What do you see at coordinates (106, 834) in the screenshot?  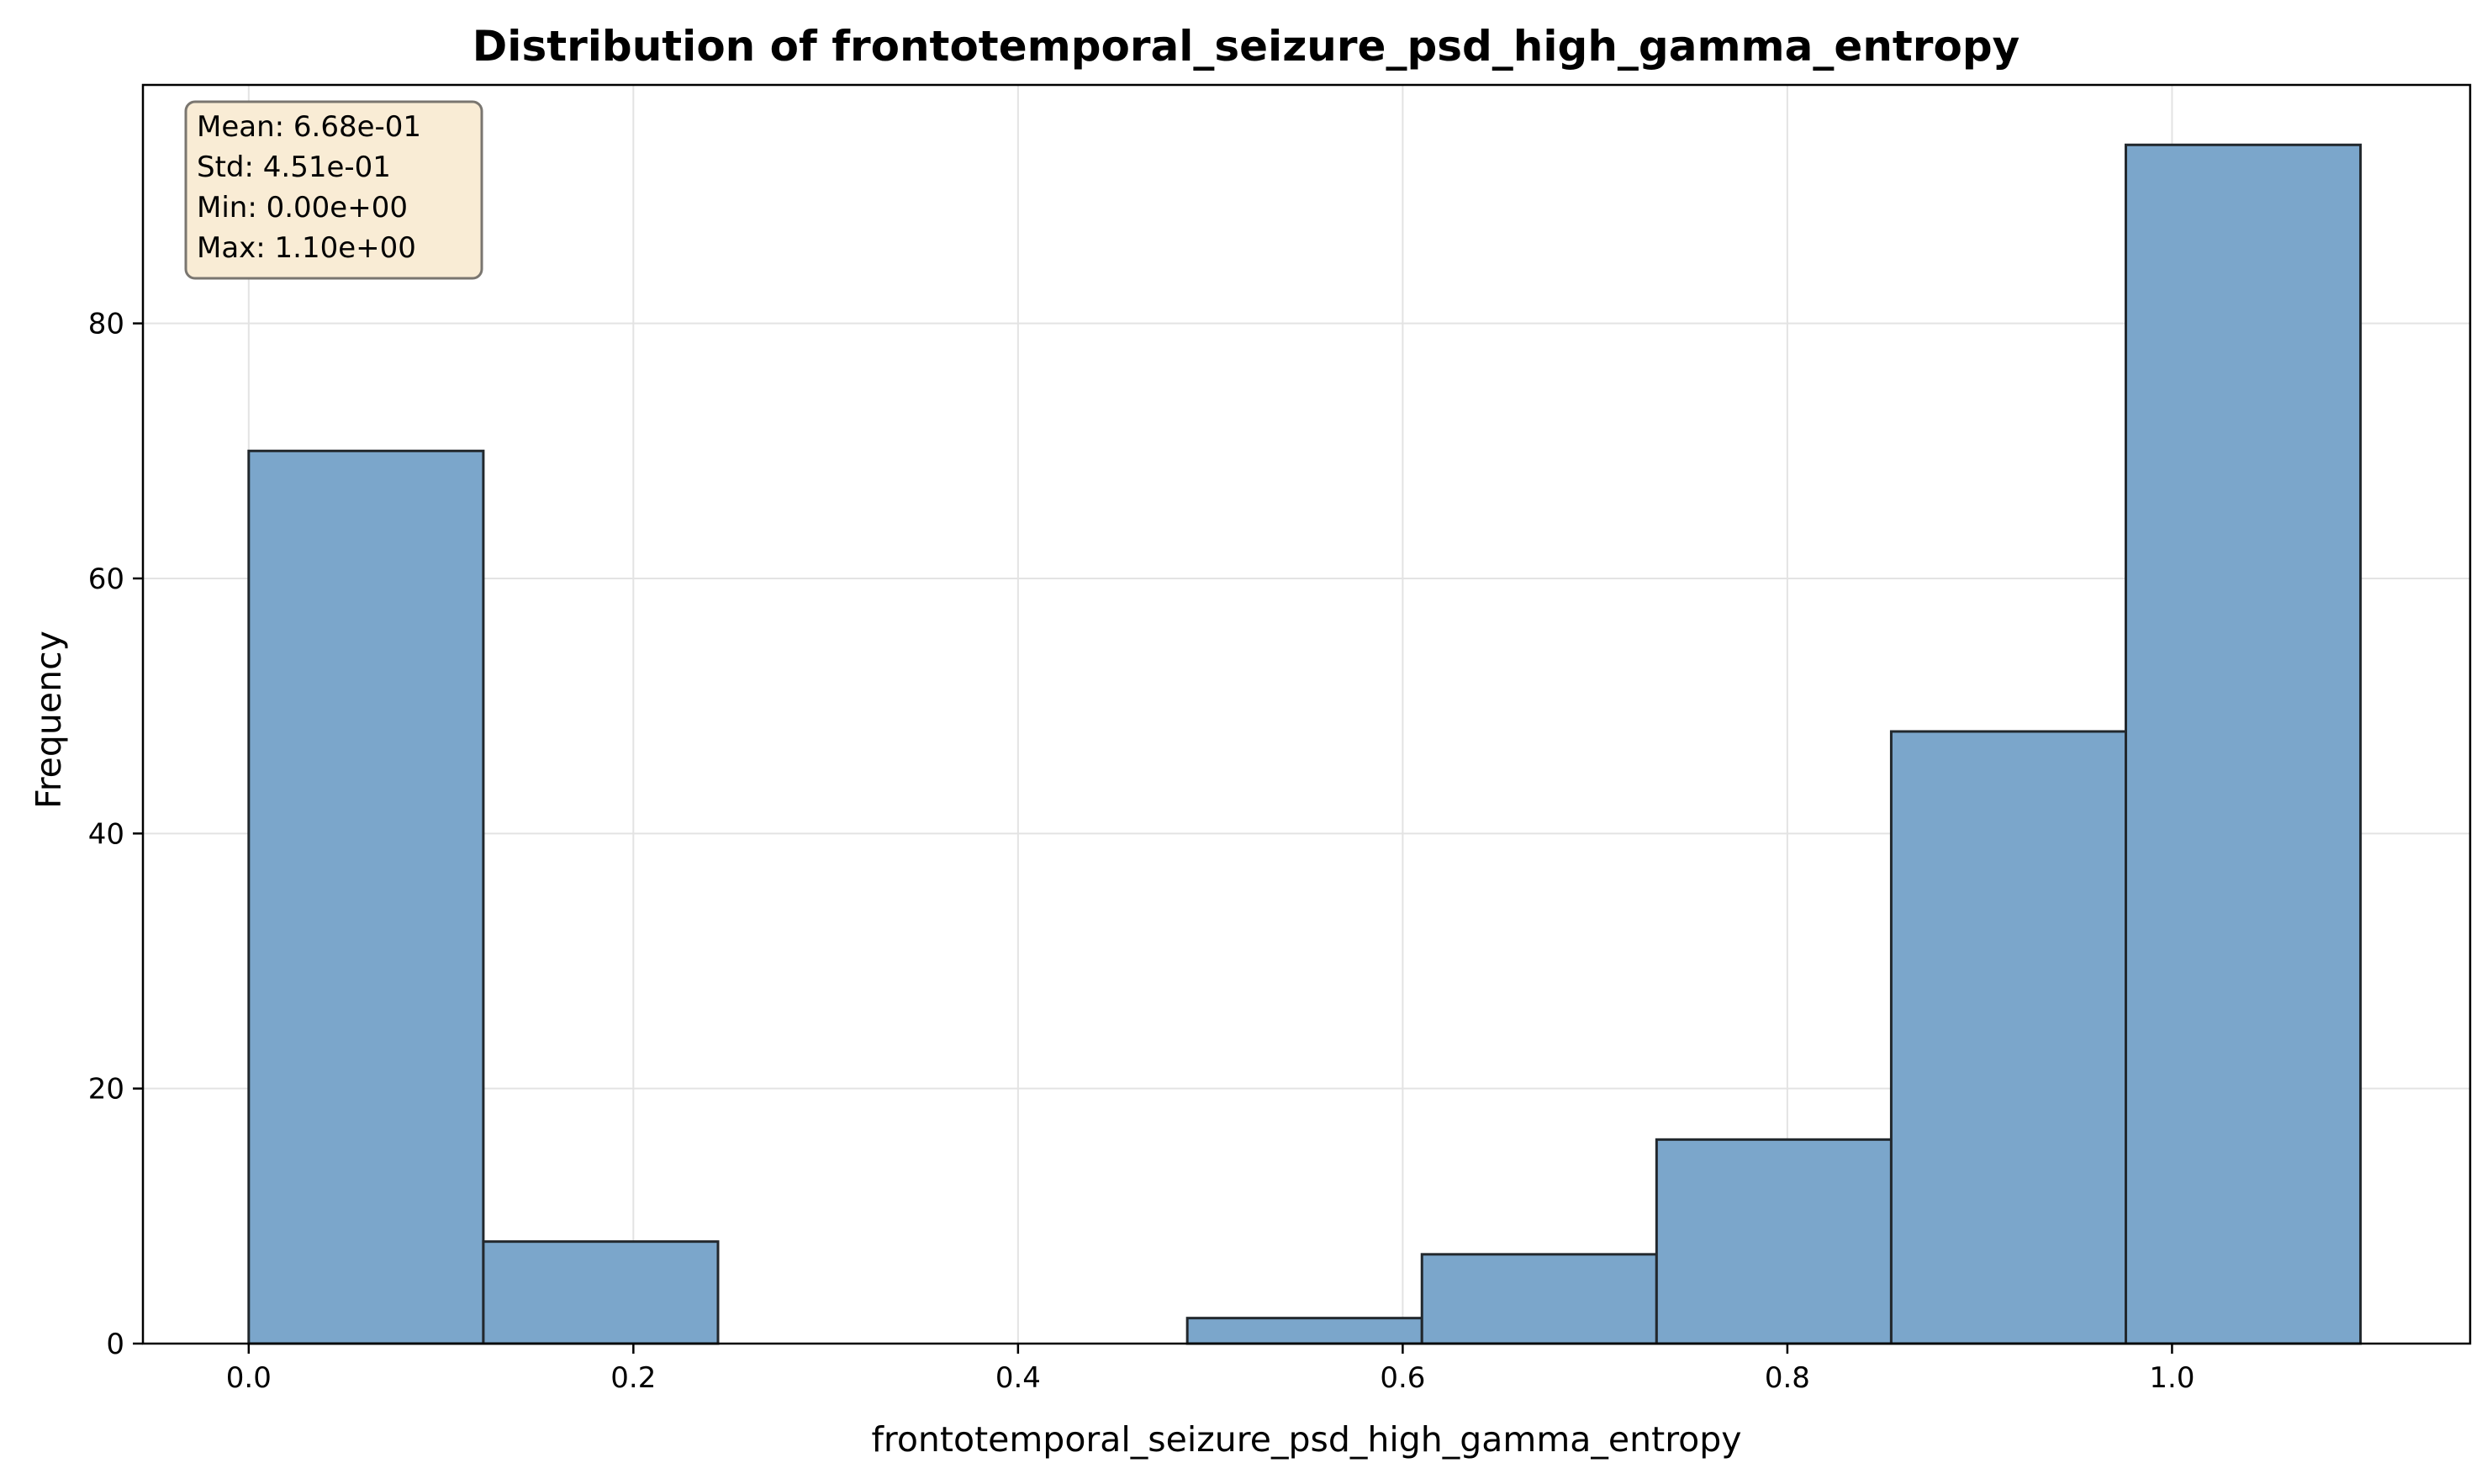 I see `y-tick-label-2: 40` at bounding box center [106, 834].